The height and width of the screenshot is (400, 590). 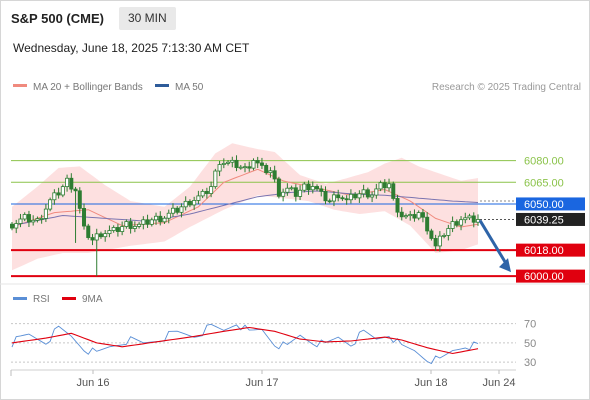 What do you see at coordinates (245, 208) in the screenshot?
I see `ma50-line` at bounding box center [245, 208].